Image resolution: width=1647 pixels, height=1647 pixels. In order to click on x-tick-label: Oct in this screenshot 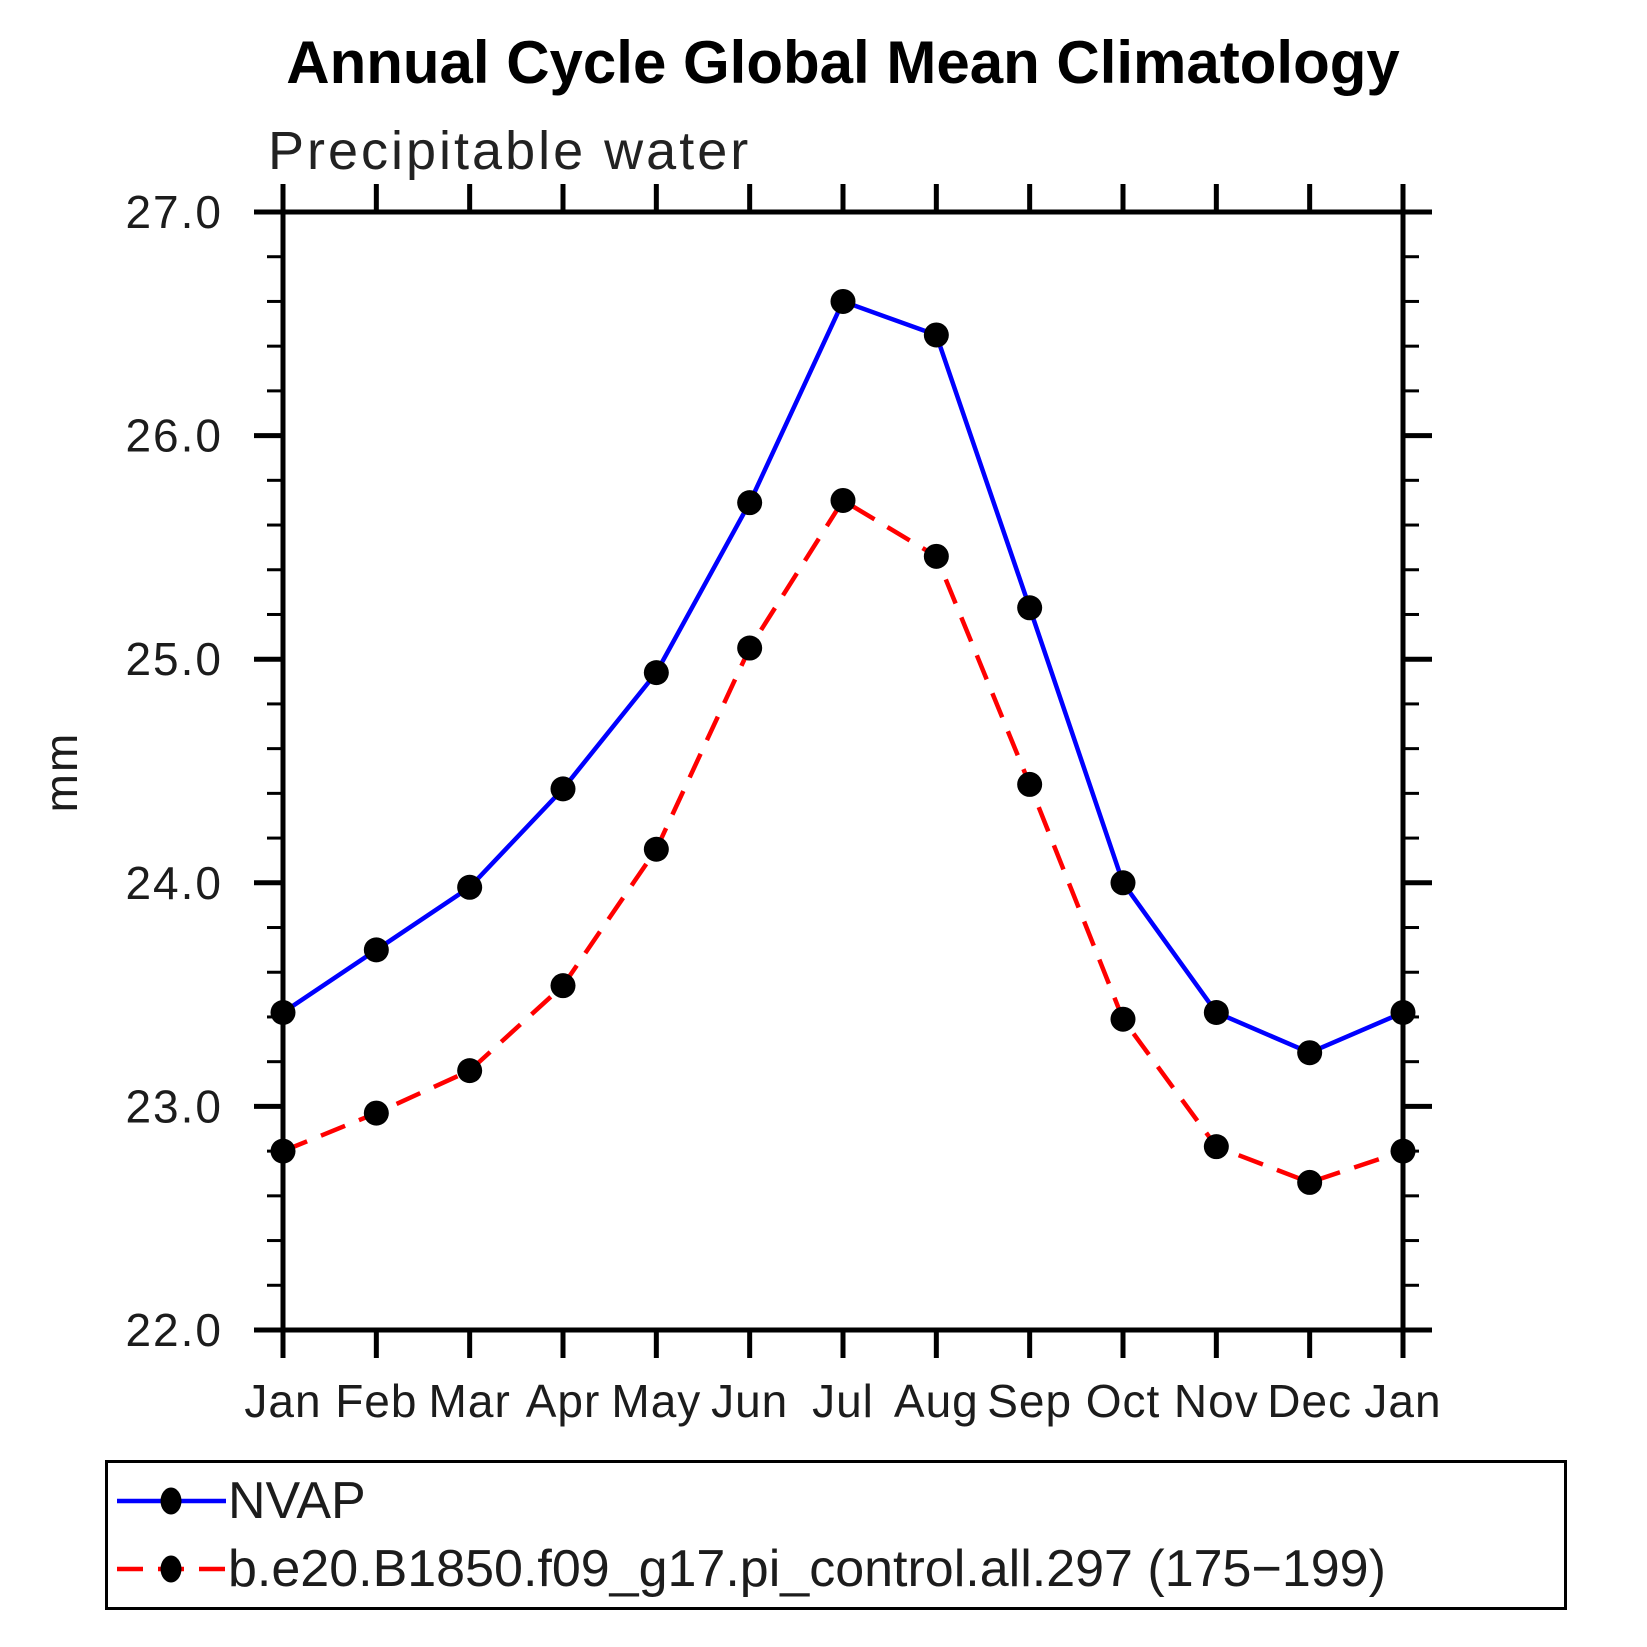, I will do `click(1123, 1401)`.